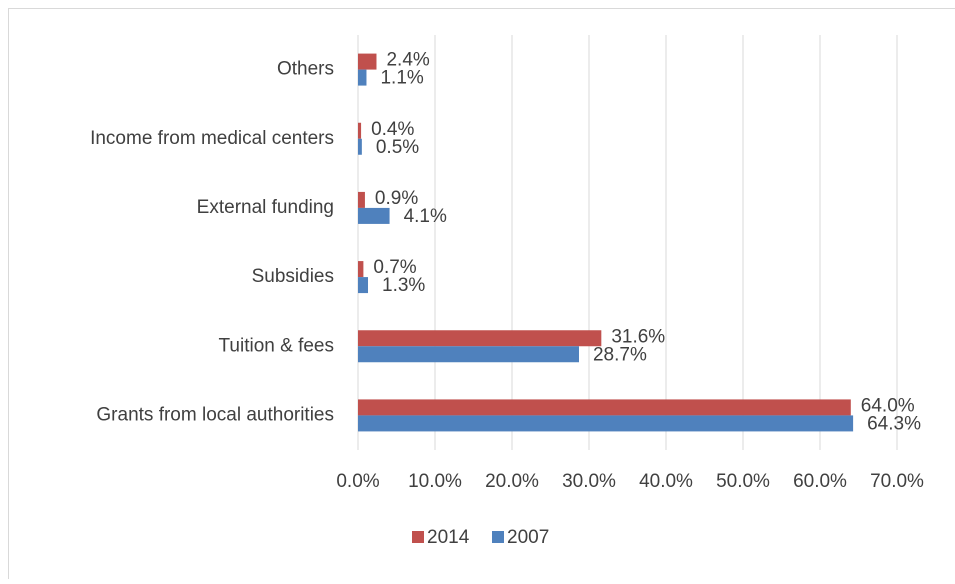 The image size is (955, 584). I want to click on x-tick-label: 70.0%, so click(897, 481).